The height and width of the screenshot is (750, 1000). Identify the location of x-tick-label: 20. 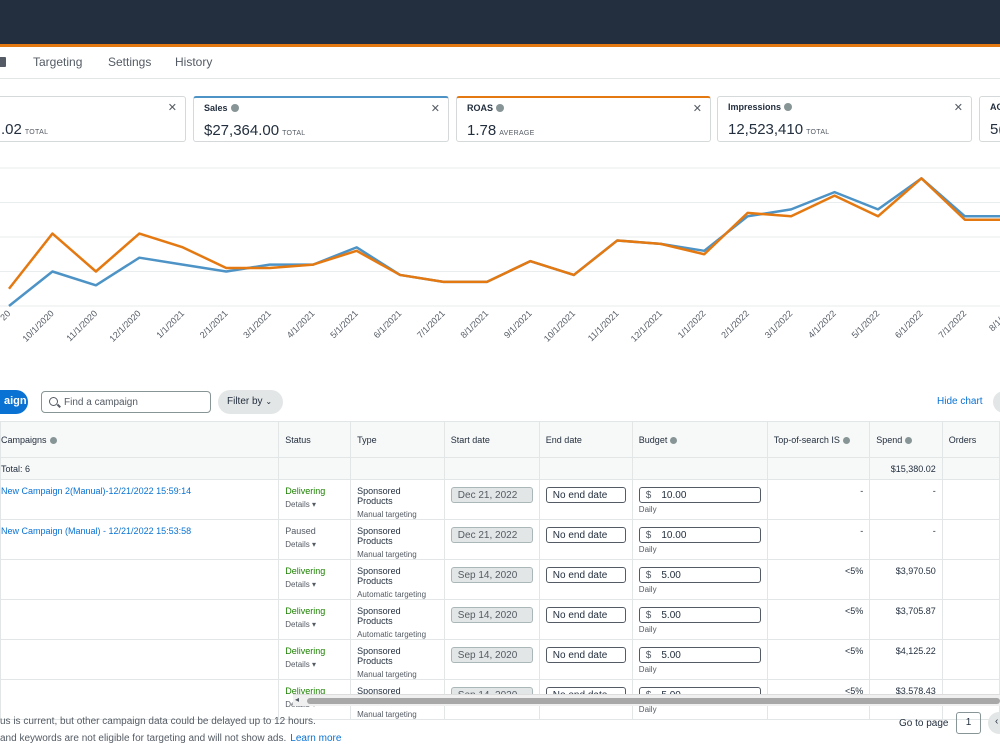
(6, 315).